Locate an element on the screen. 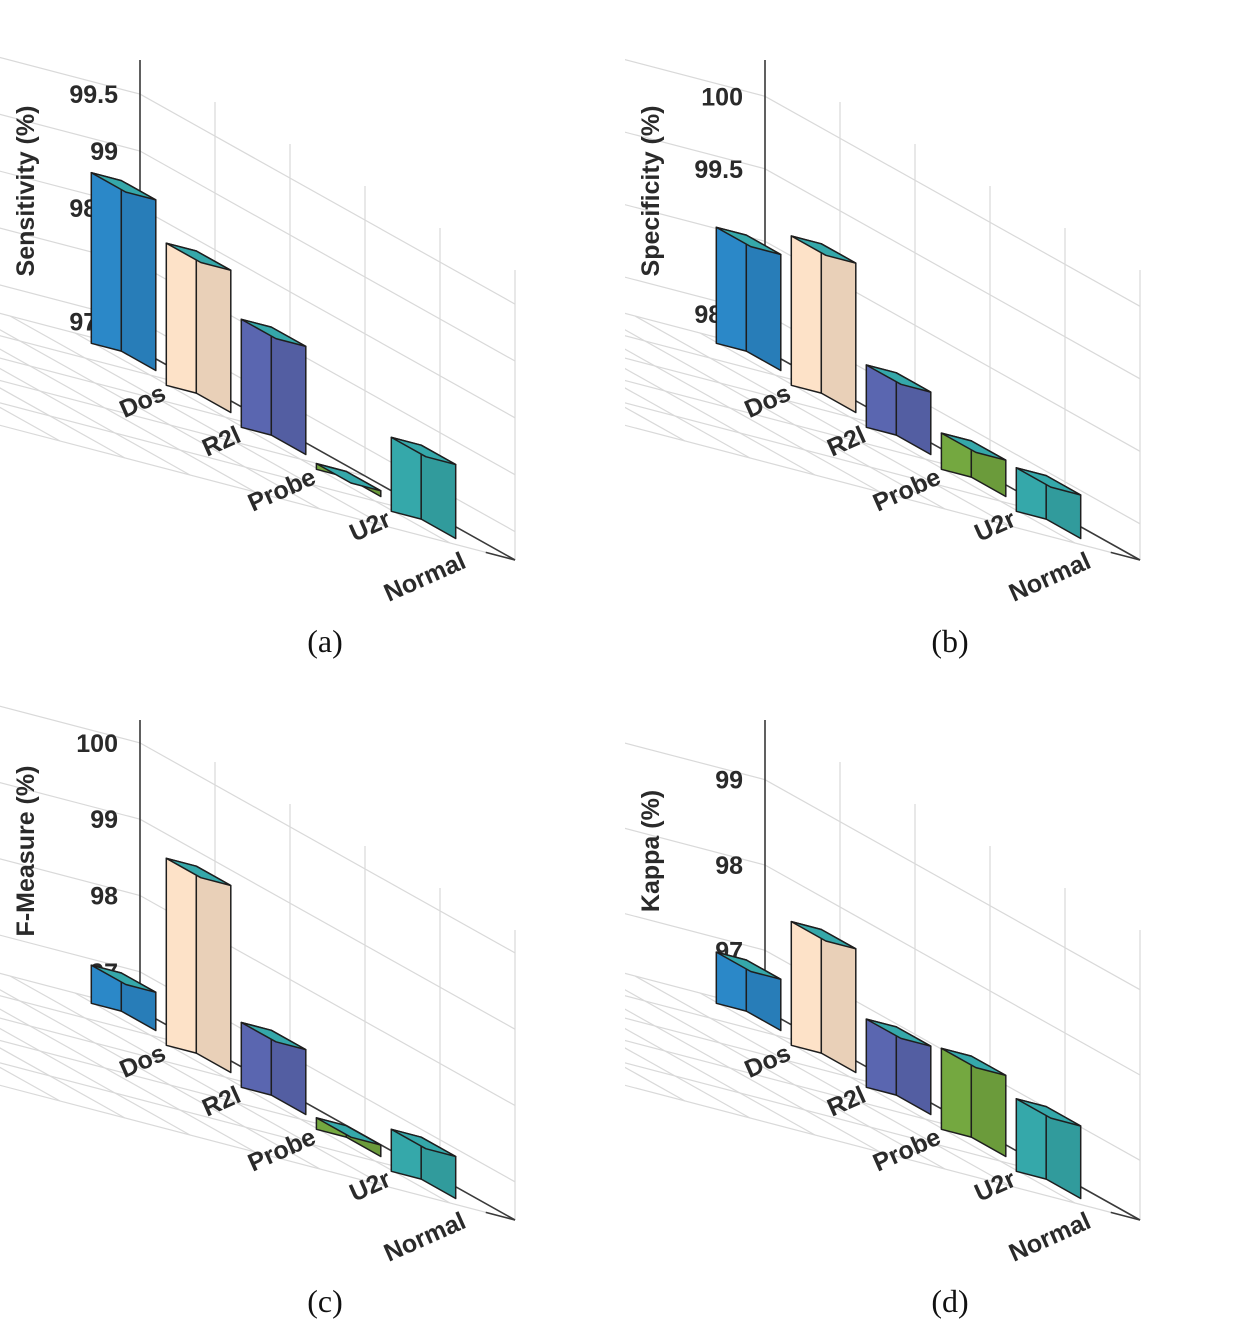  panel-caption: (b) is located at coordinates (949, 641).